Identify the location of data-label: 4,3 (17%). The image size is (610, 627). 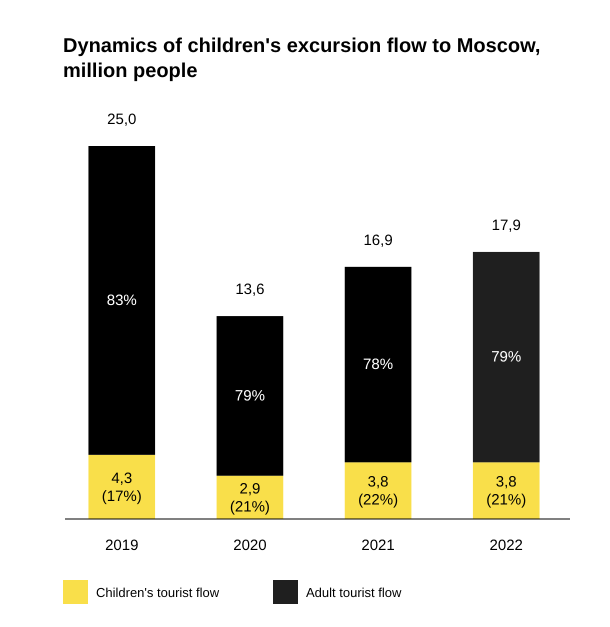
(122, 486).